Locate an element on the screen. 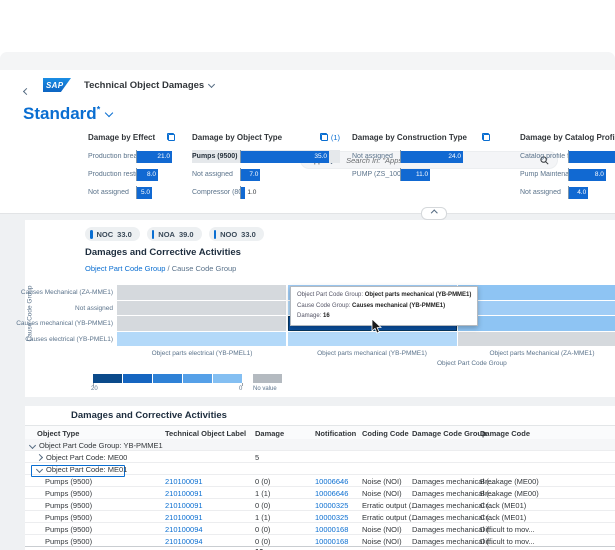  filter-bar-row: Production brea... 21.0 is located at coordinates (131, 156).